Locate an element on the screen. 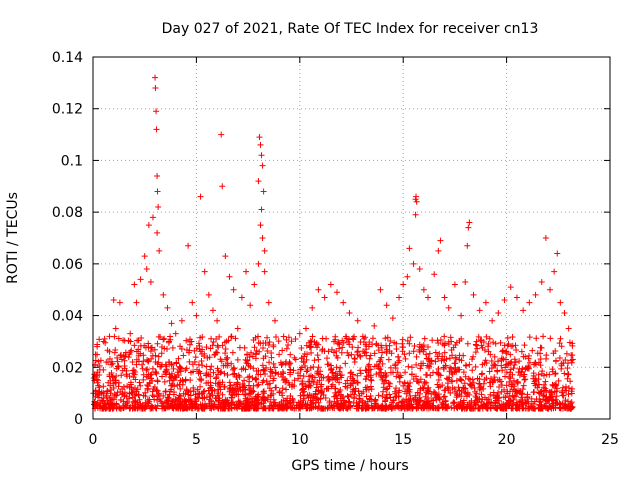  y-tick-label: 0.12 is located at coordinates (67, 110).